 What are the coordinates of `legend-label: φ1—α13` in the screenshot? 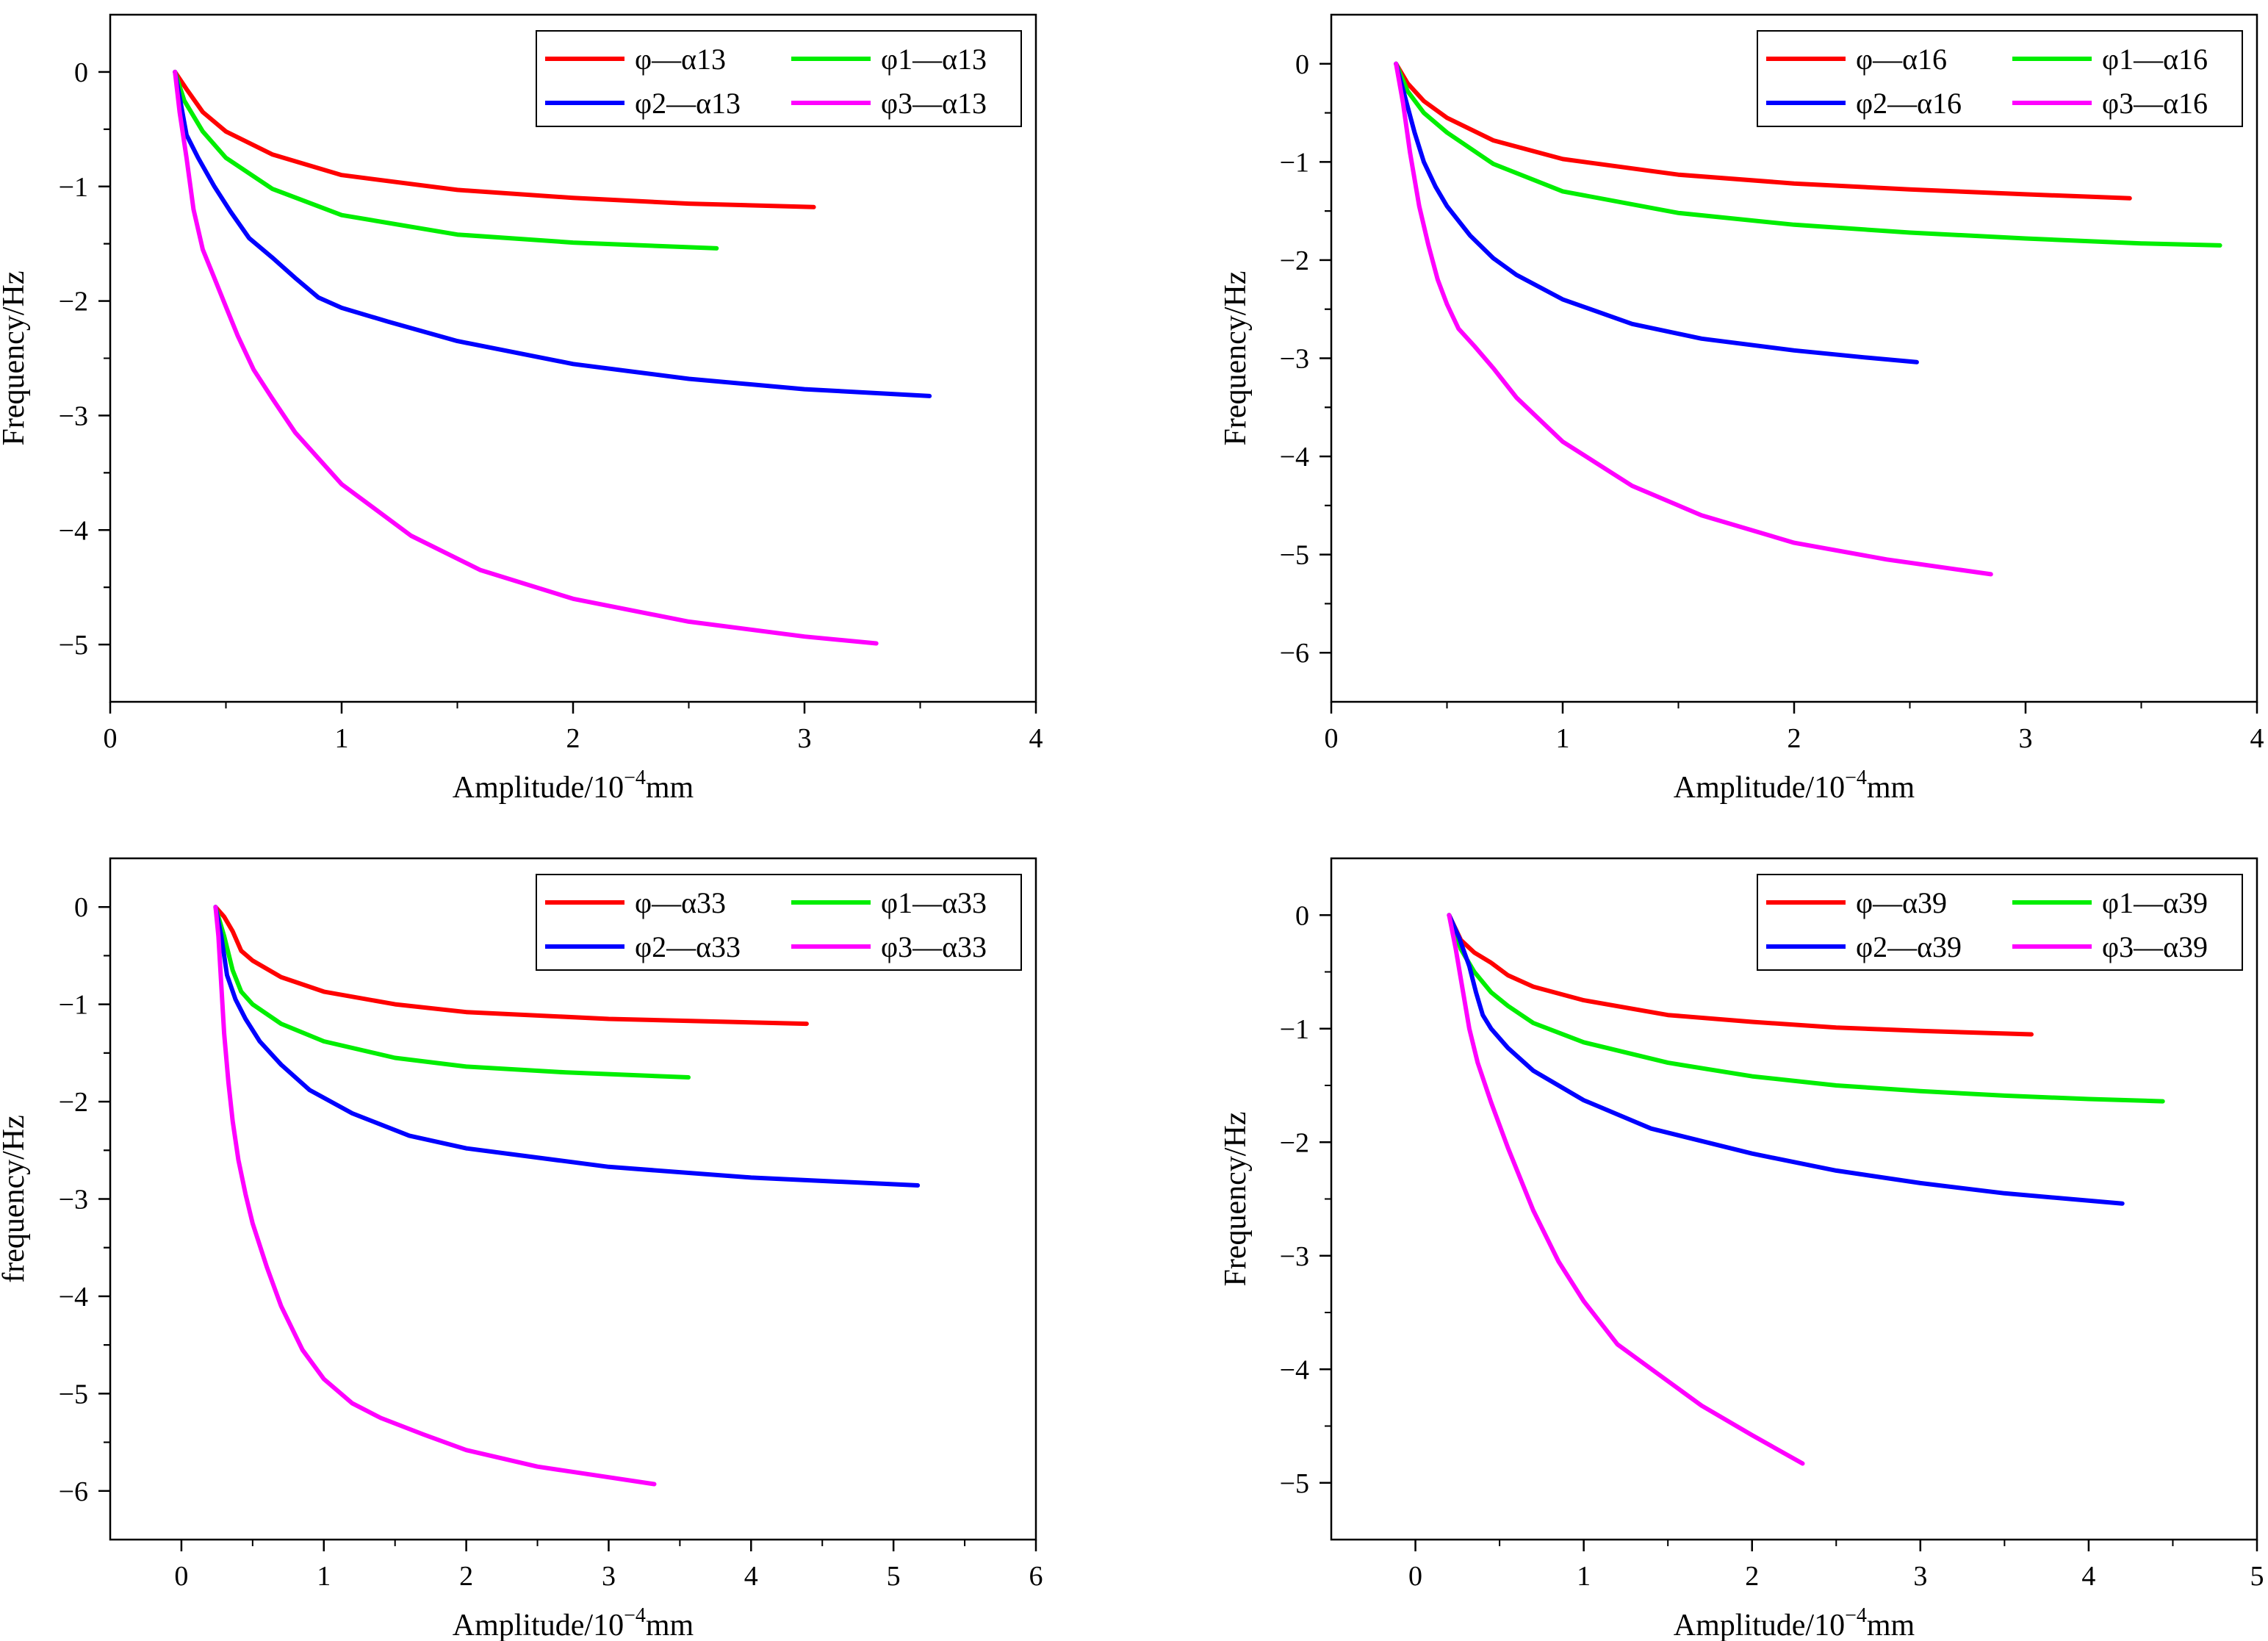 It's located at (934, 59).